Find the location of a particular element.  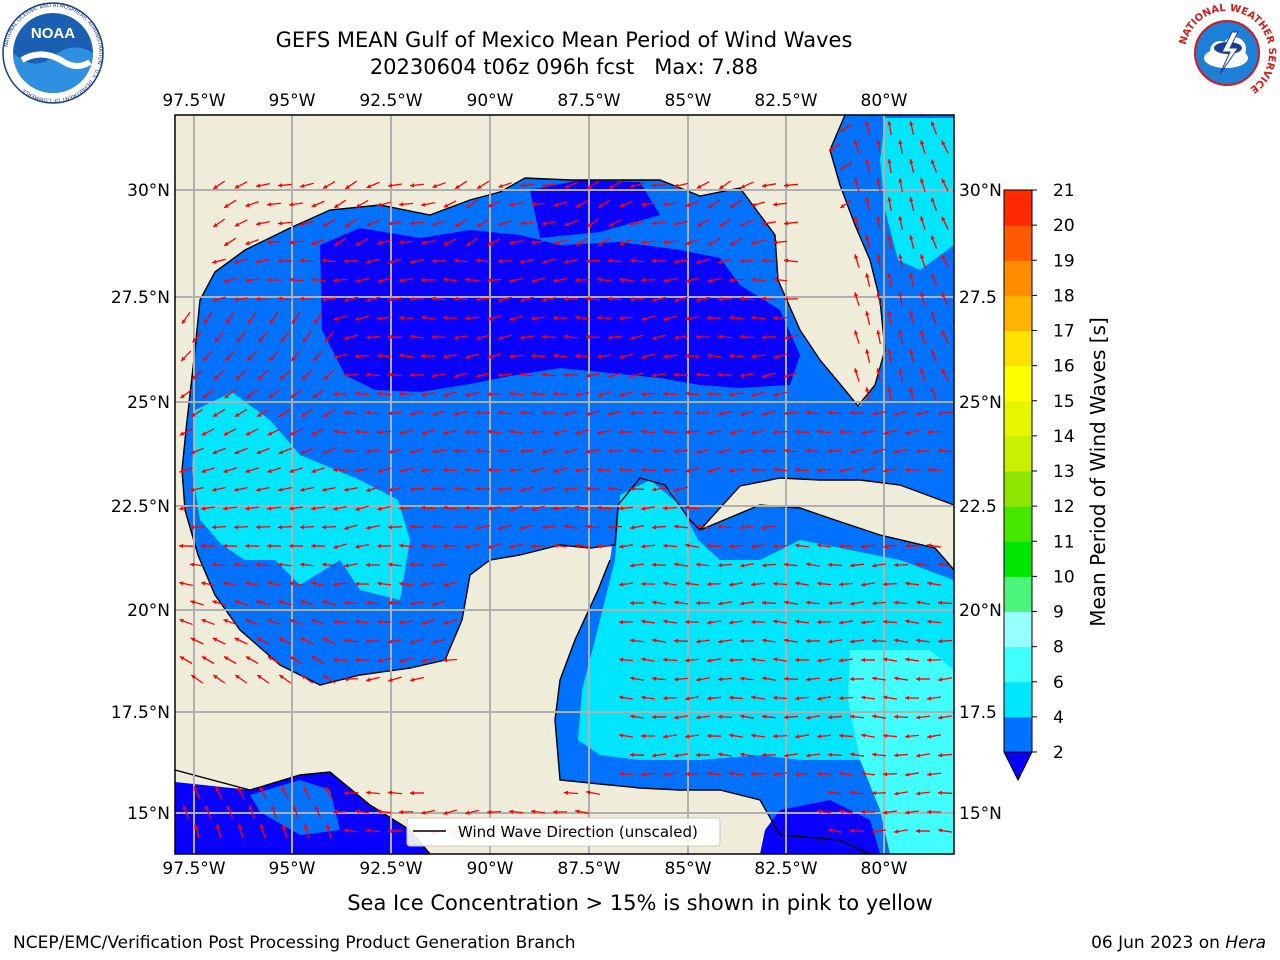

chart-title-line2: 20230604 t06z 096h fcst Max: 7.88 is located at coordinates (564, 67).